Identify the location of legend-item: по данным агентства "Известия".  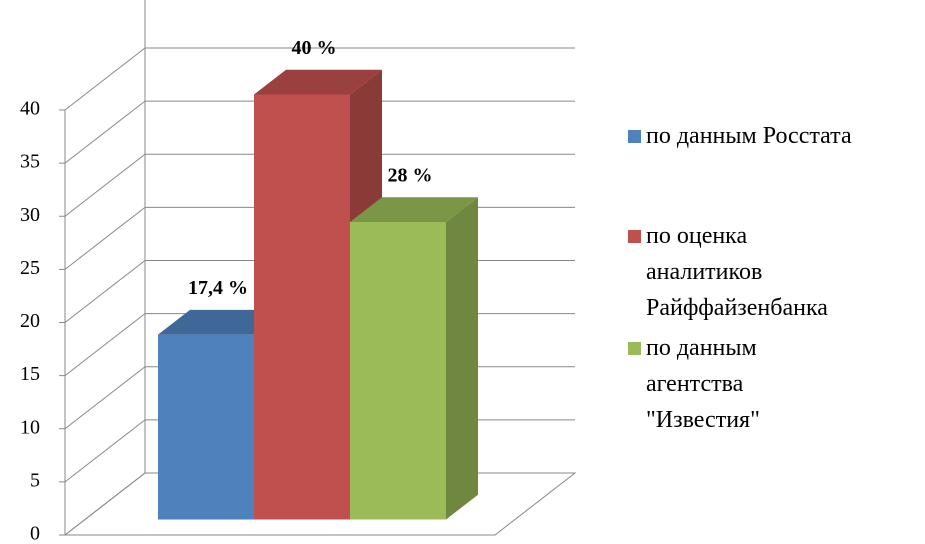
(732, 384).